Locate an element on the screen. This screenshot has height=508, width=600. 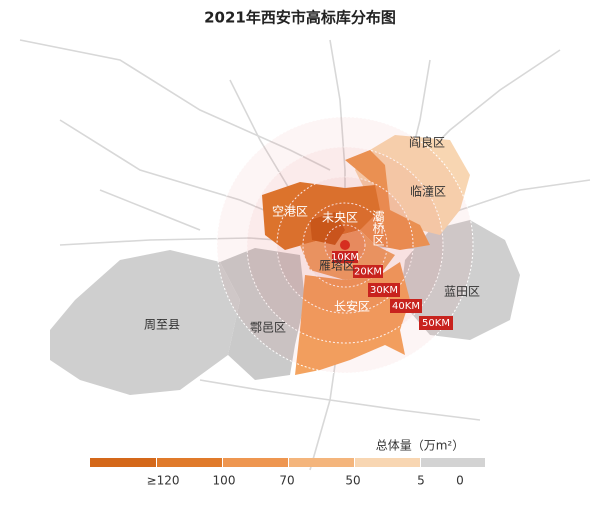
ring-label: 50KM is located at coordinates (436, 323).